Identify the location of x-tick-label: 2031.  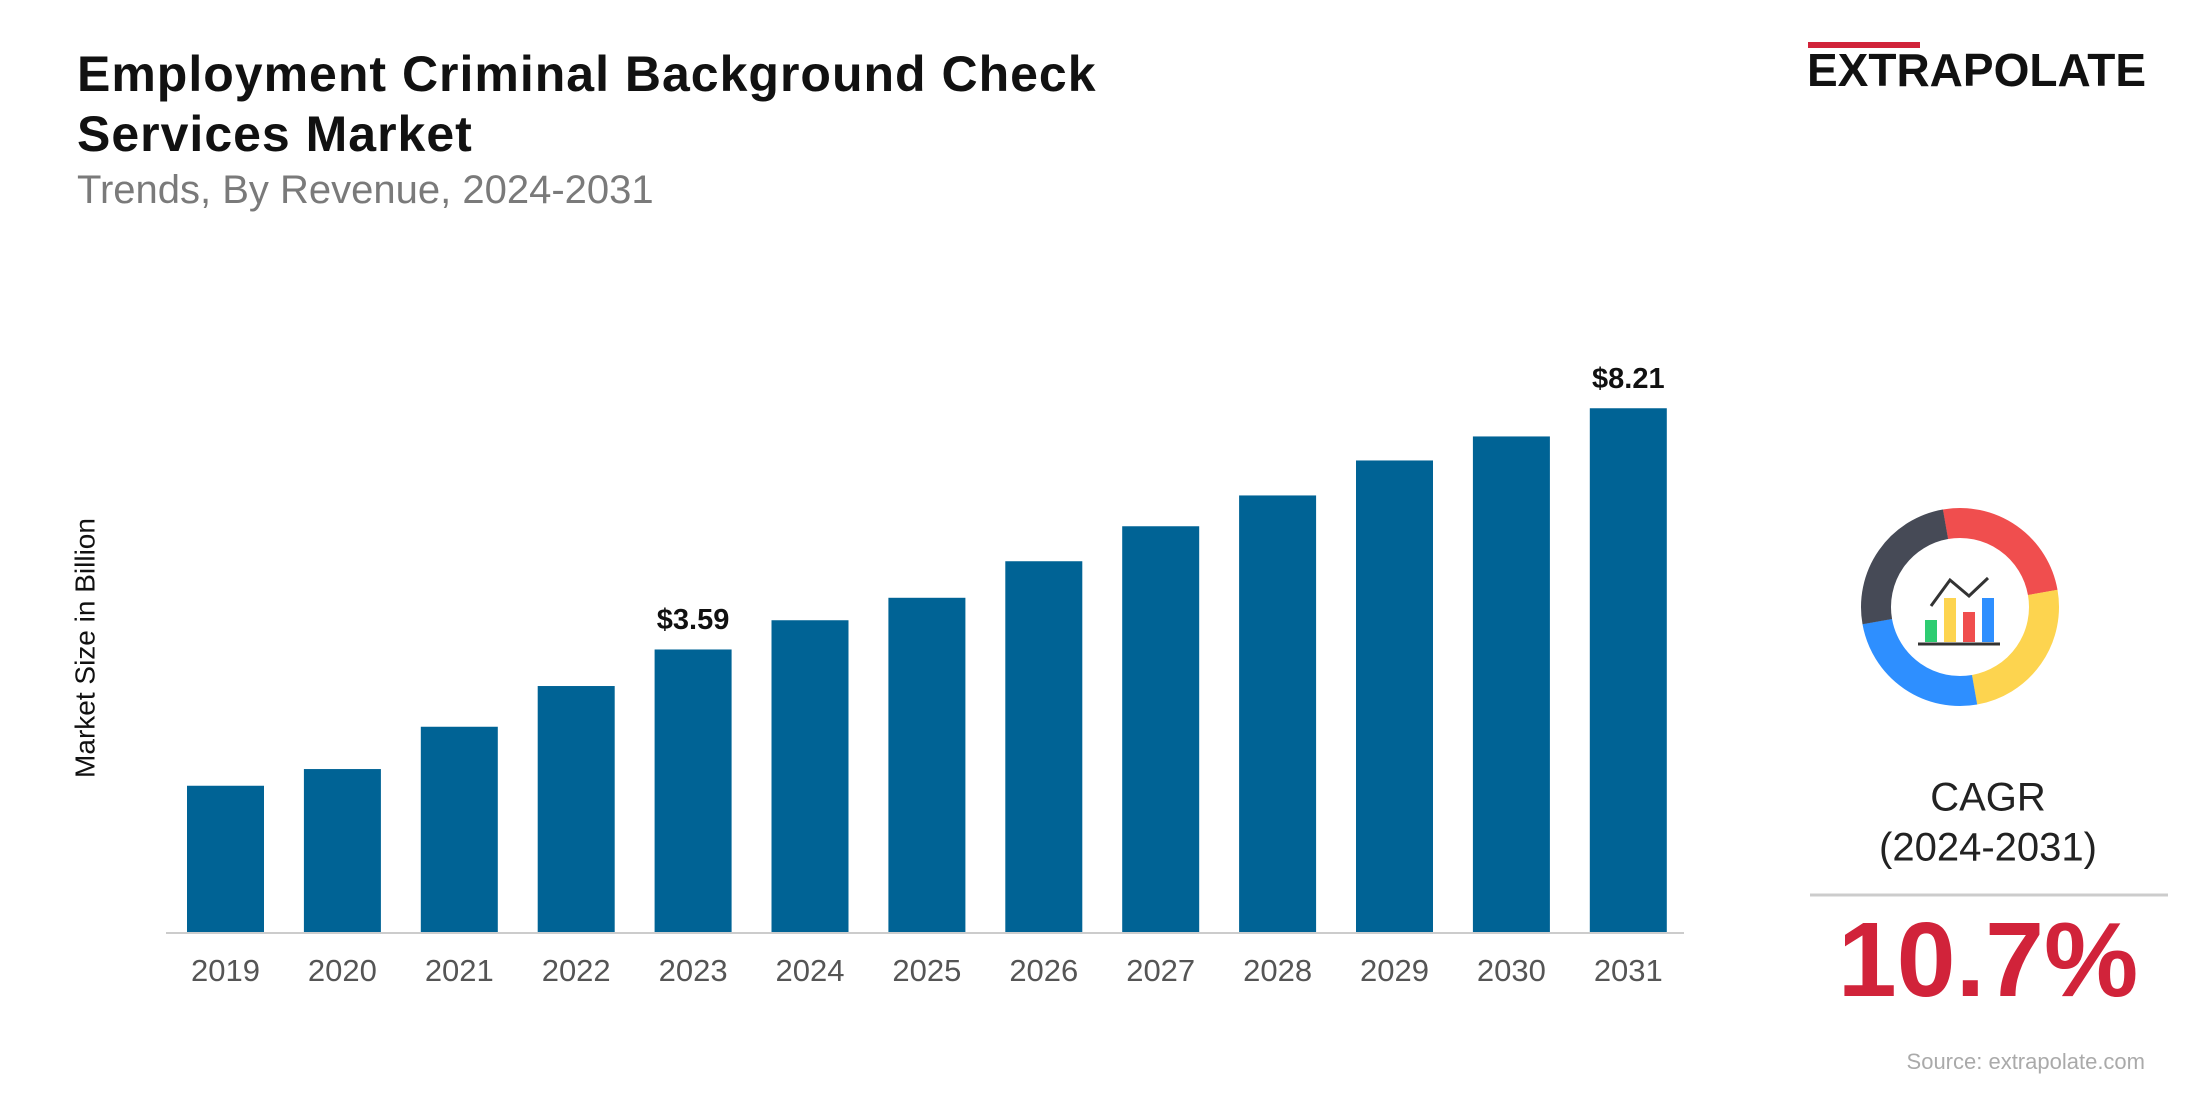
(1628, 970).